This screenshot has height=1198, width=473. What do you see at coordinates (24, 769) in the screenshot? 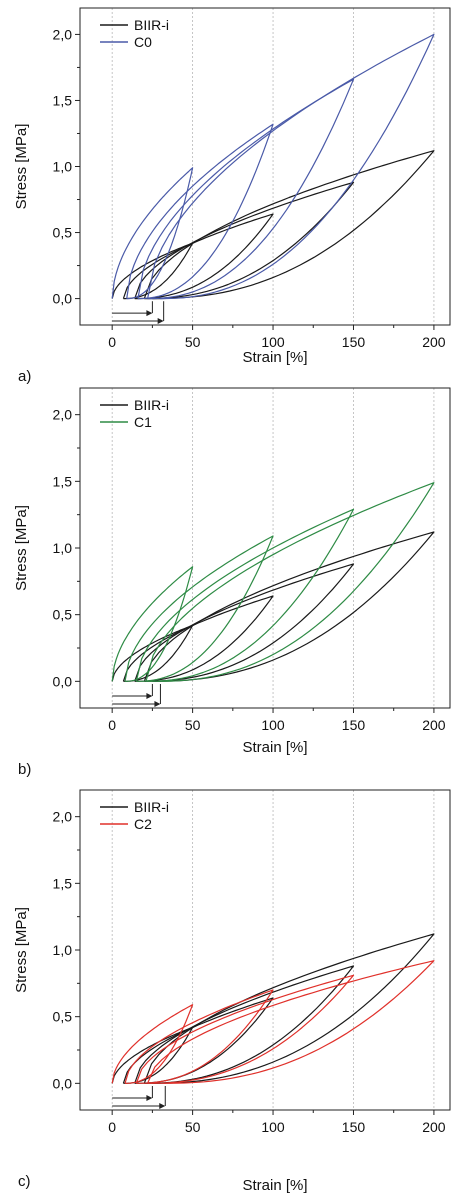
I see `panel-label: b)` at bounding box center [24, 769].